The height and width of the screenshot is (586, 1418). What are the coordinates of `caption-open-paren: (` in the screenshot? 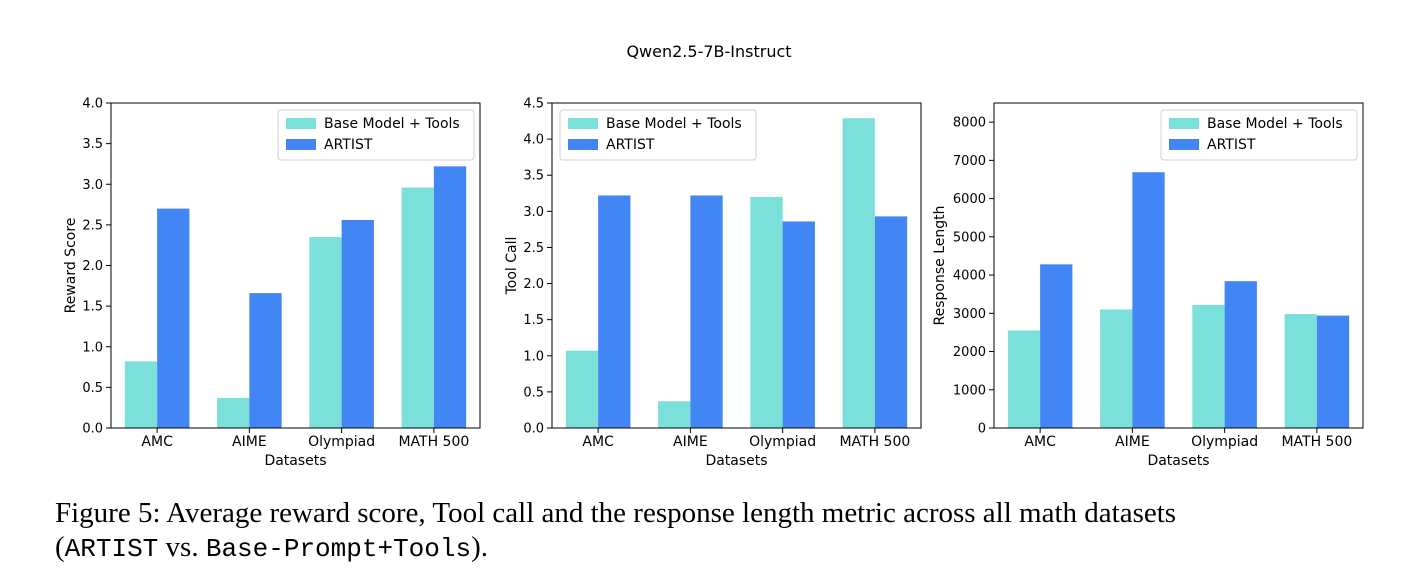 It's located at (60, 547).